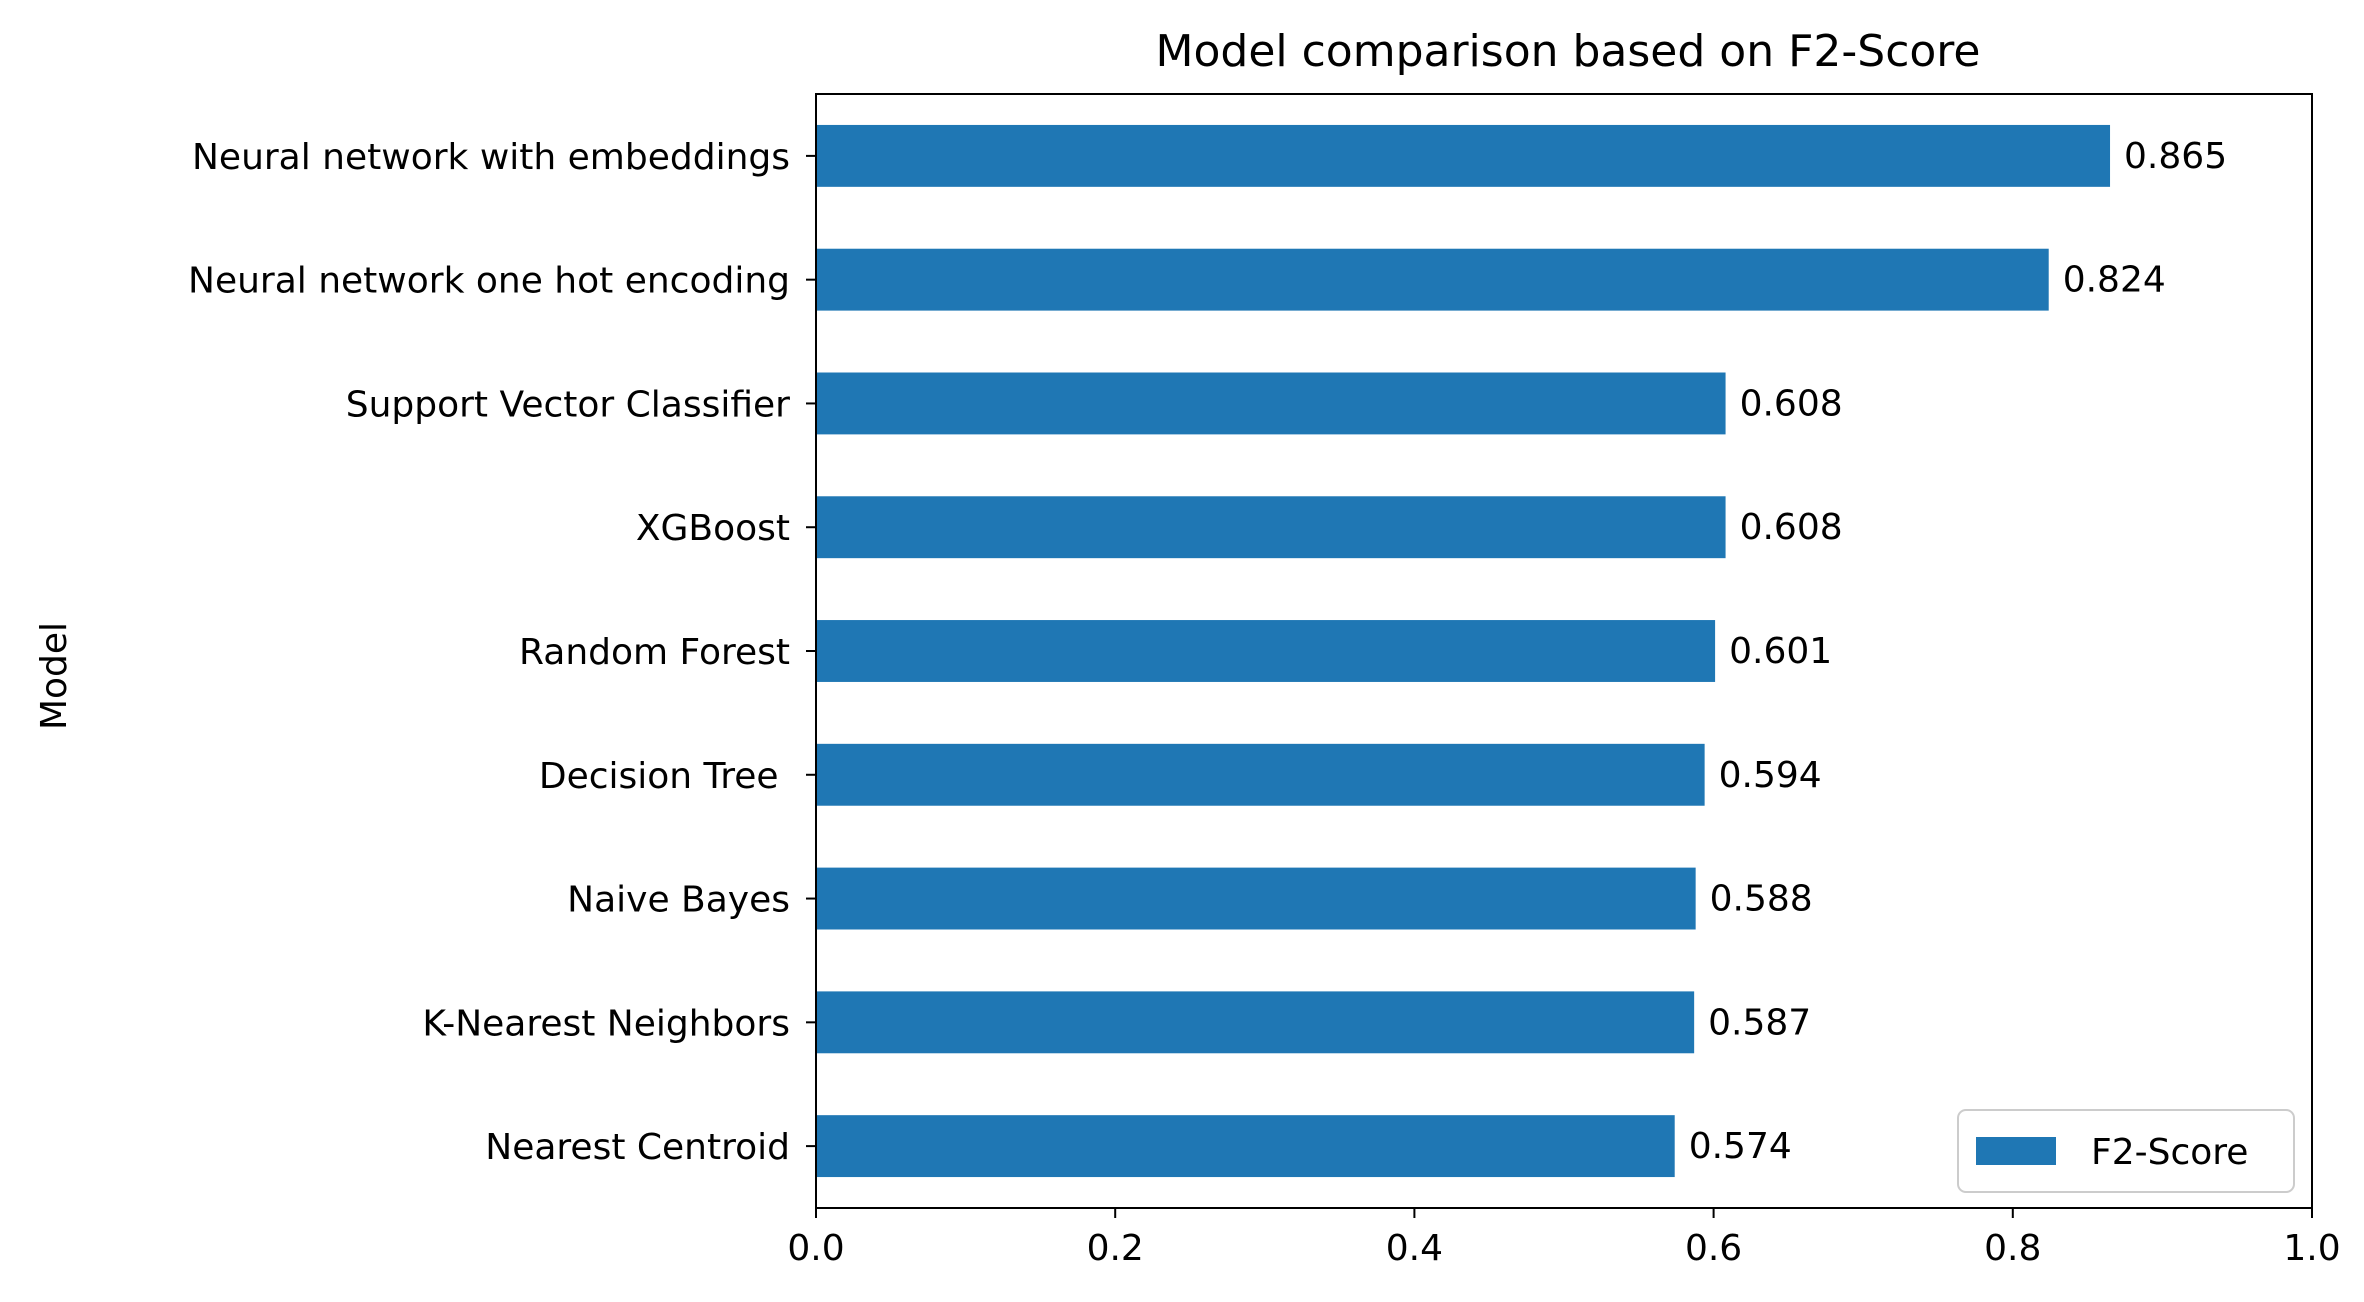 The width and height of the screenshot is (2364, 1302). I want to click on x-tick-label: 1.0, so click(2311, 1248).